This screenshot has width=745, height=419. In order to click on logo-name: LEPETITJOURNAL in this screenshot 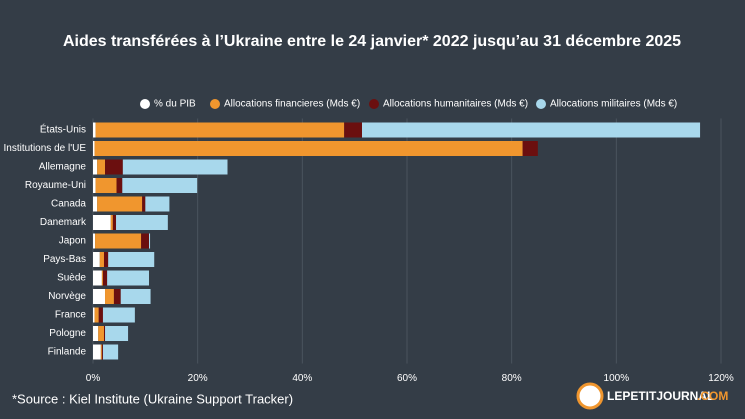, I will do `click(660, 396)`.